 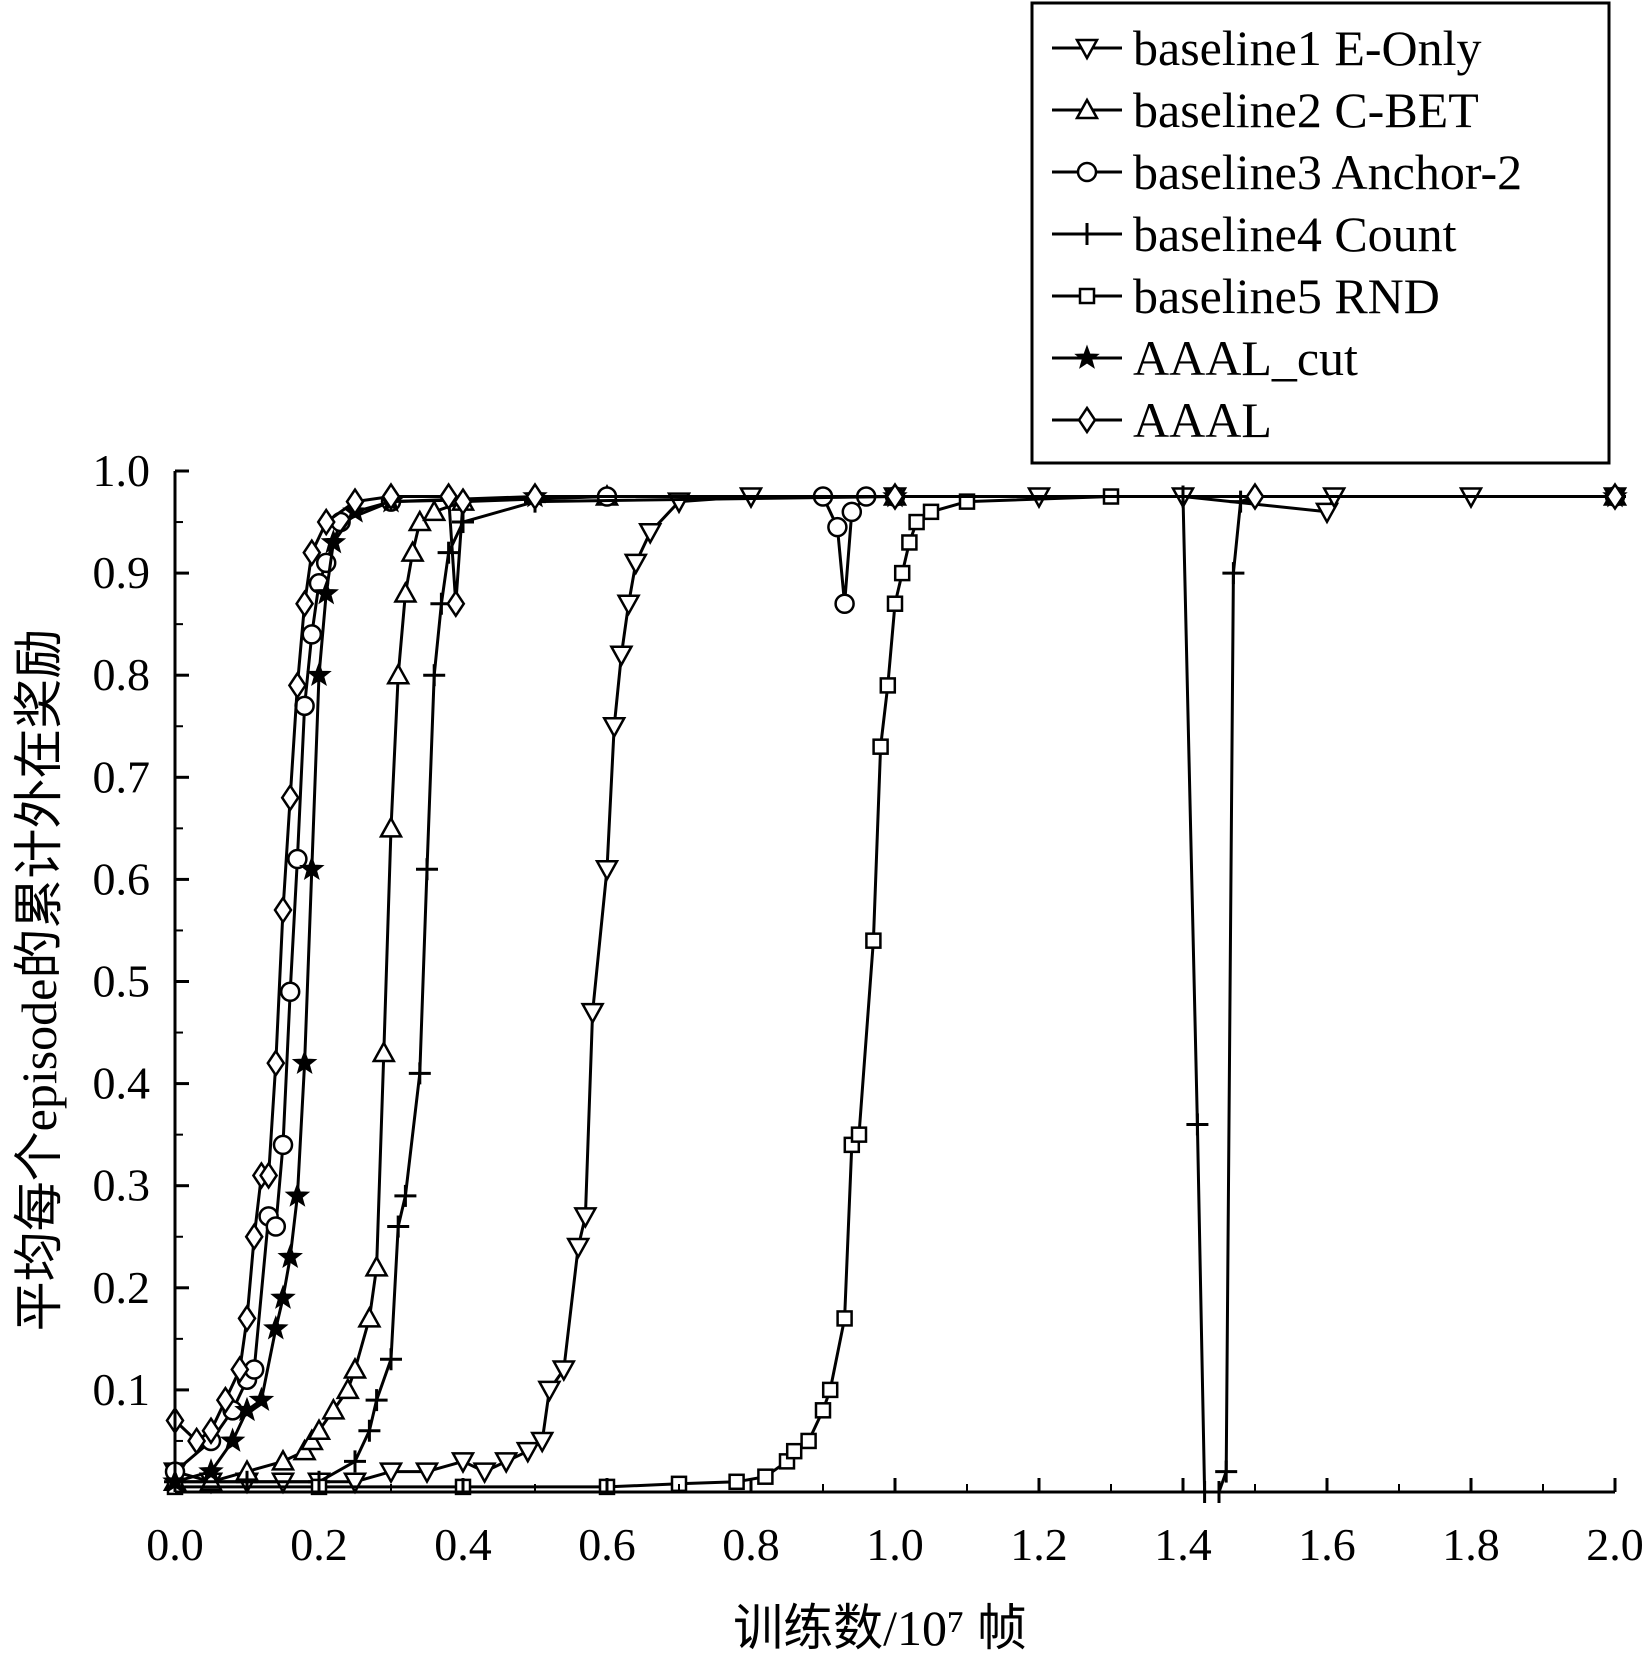 What do you see at coordinates (607, 1544) in the screenshot?
I see `x-tick-label: 0.6` at bounding box center [607, 1544].